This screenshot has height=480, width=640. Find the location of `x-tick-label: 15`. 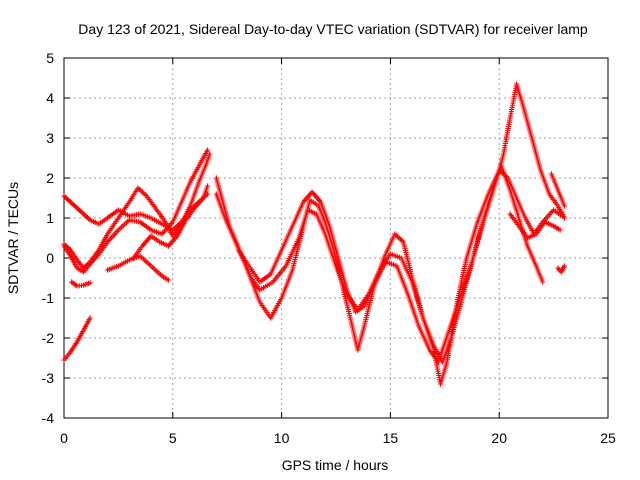

x-tick-label: 15 is located at coordinates (391, 438).